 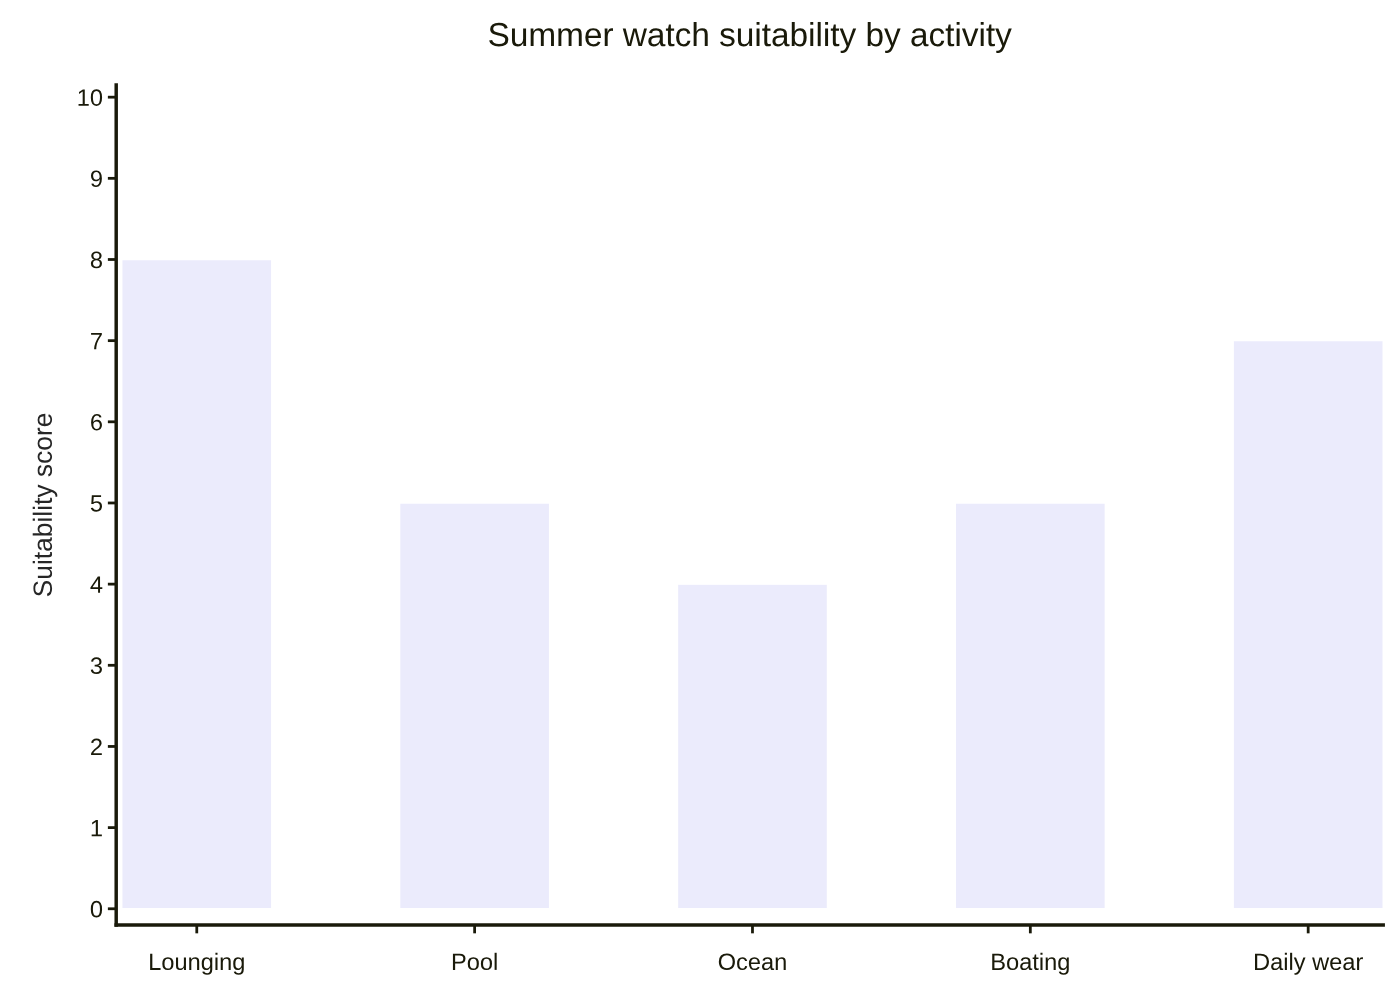 I want to click on x-tick-label: Lounging, so click(x=197, y=963).